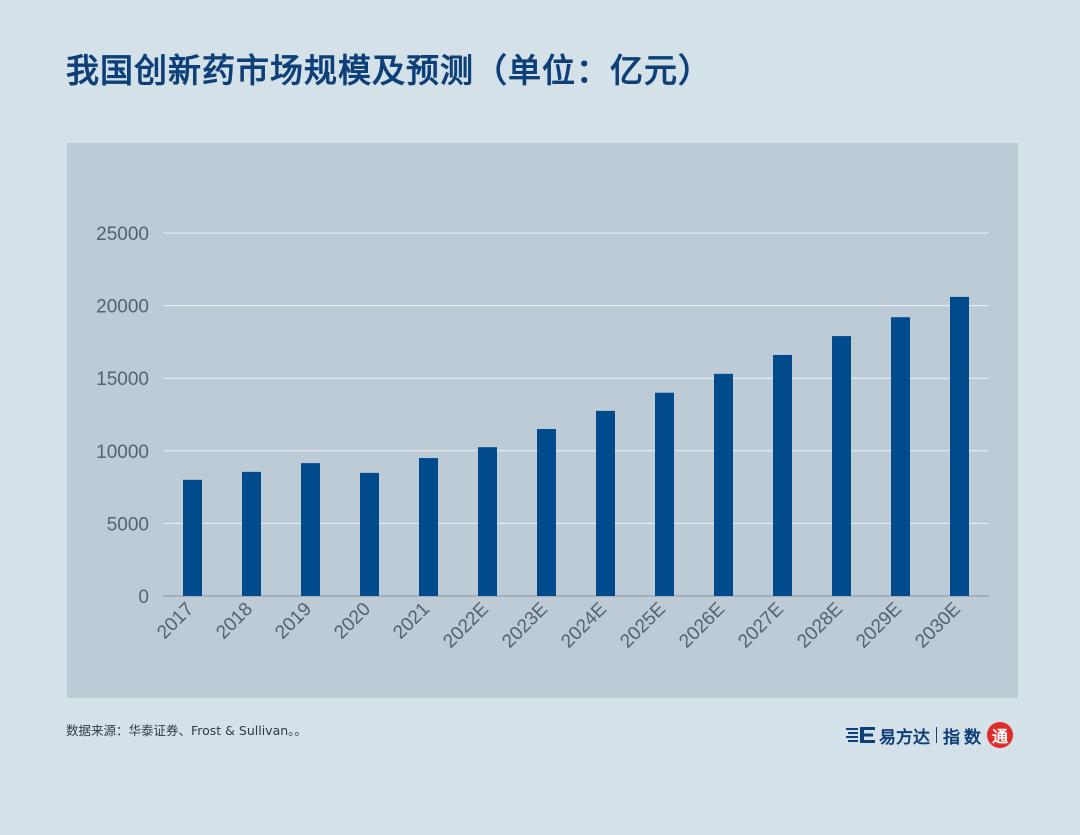  What do you see at coordinates (122, 452) in the screenshot?
I see `y-tick-label: 10000` at bounding box center [122, 452].